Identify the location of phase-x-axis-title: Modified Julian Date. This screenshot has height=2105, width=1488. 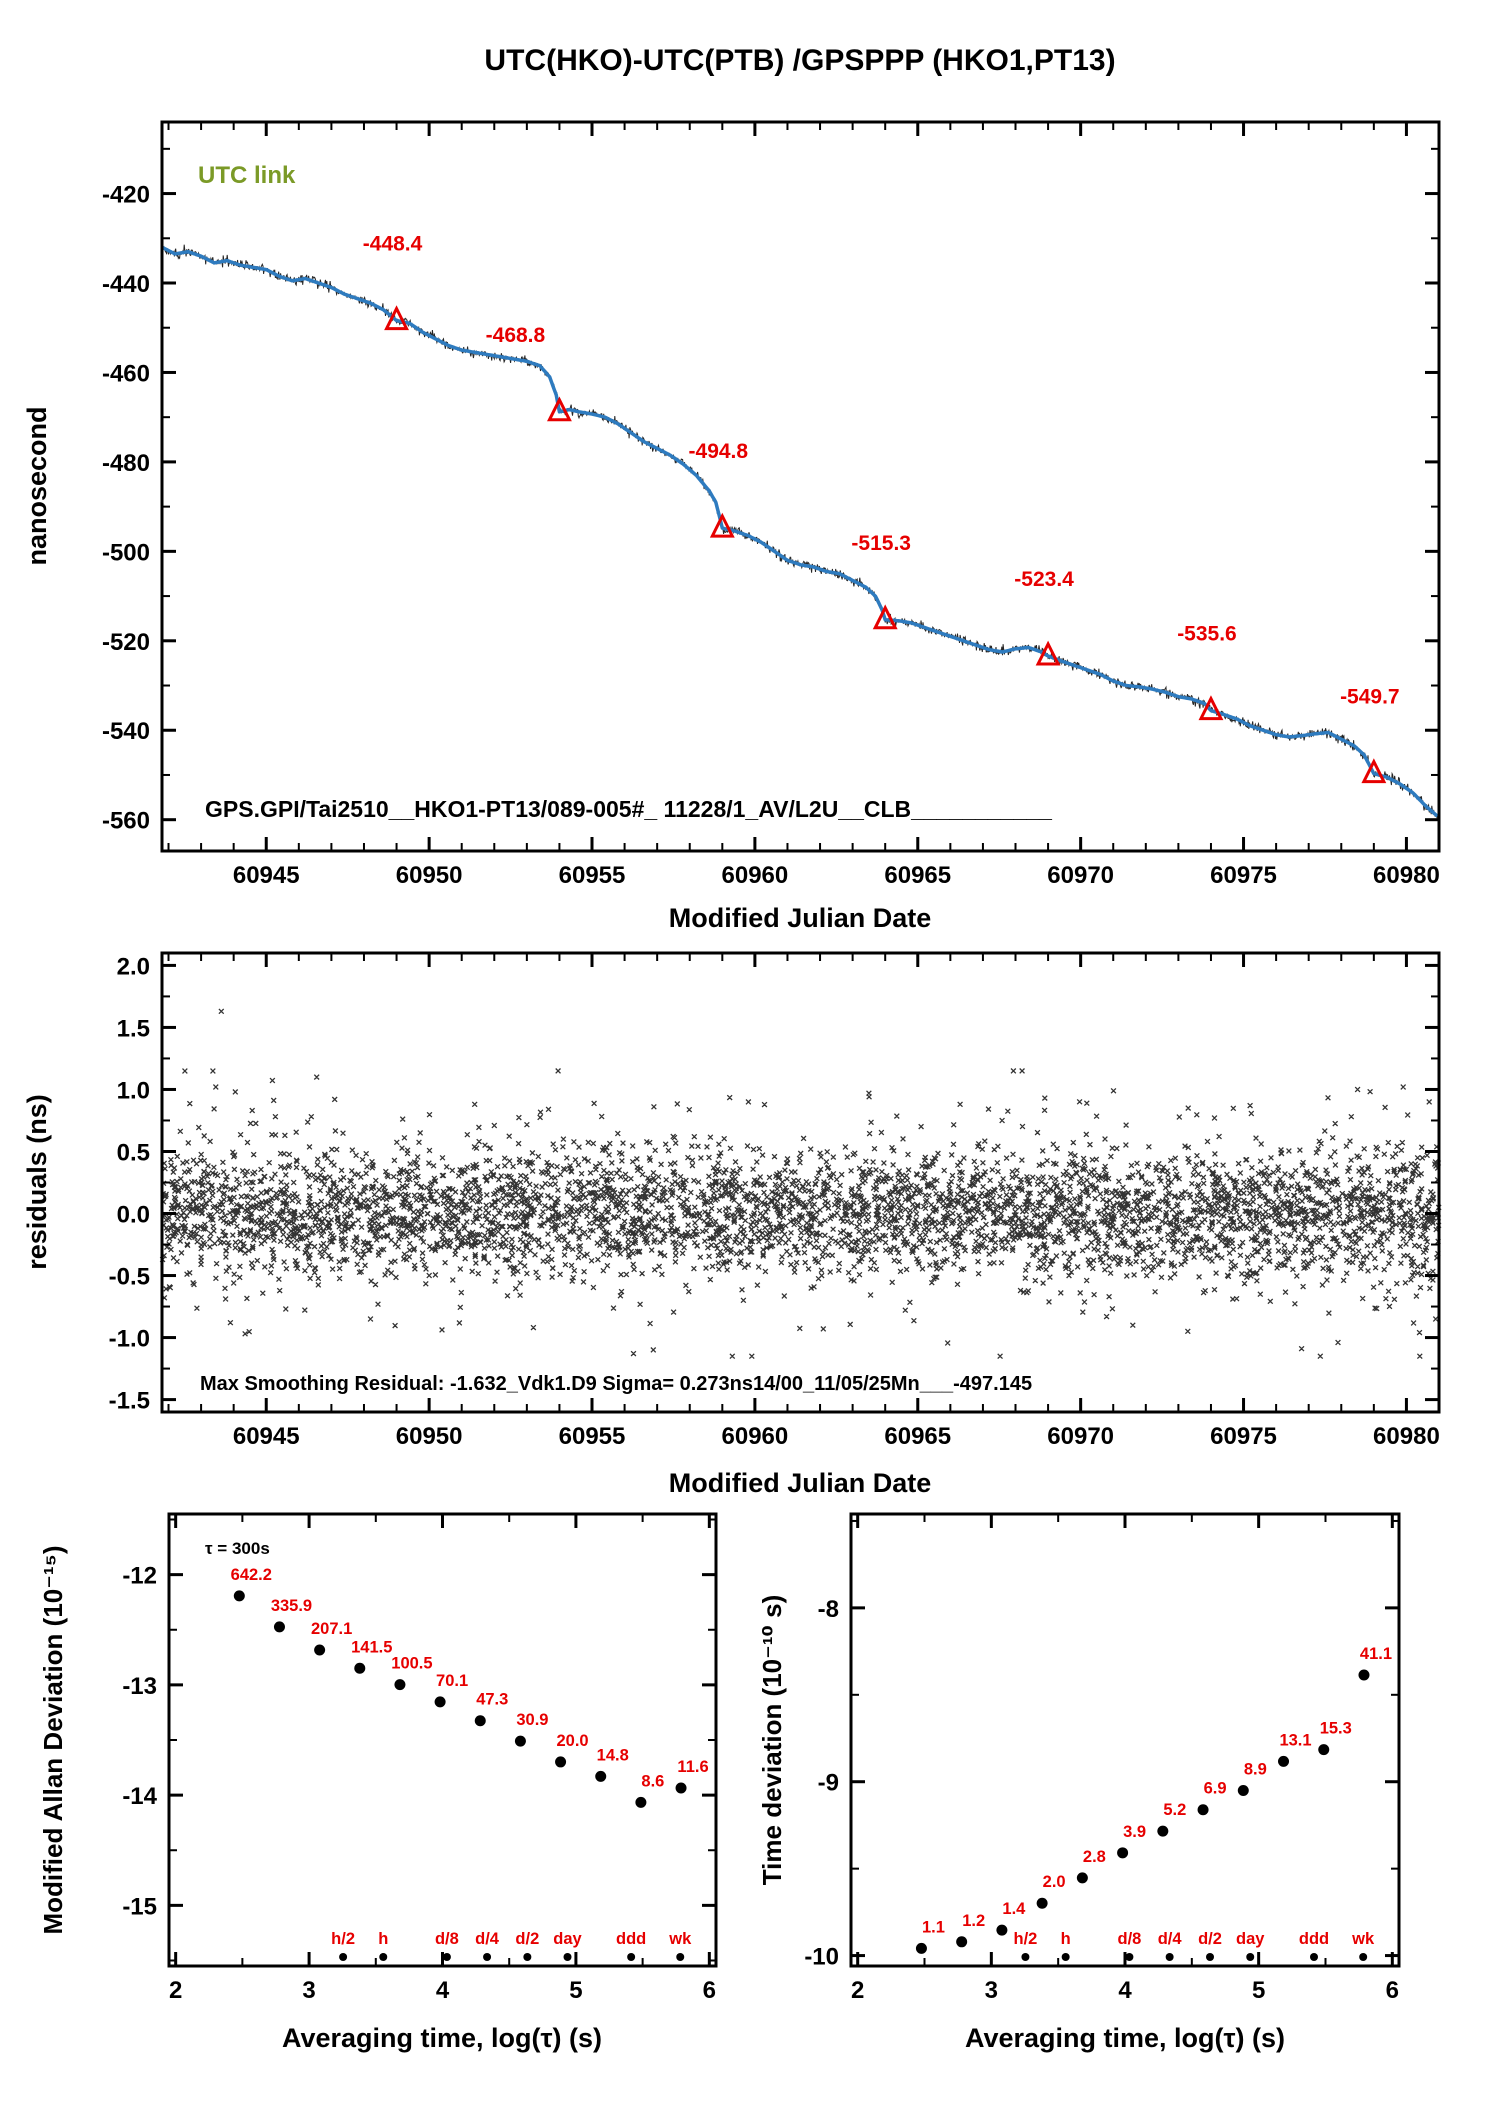
(800, 918).